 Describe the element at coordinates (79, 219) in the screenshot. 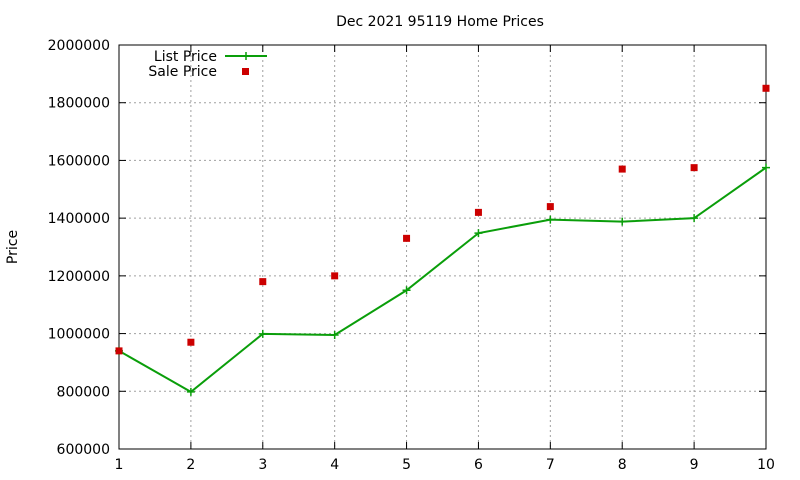

I see `y-tick-label: 1400000` at that location.